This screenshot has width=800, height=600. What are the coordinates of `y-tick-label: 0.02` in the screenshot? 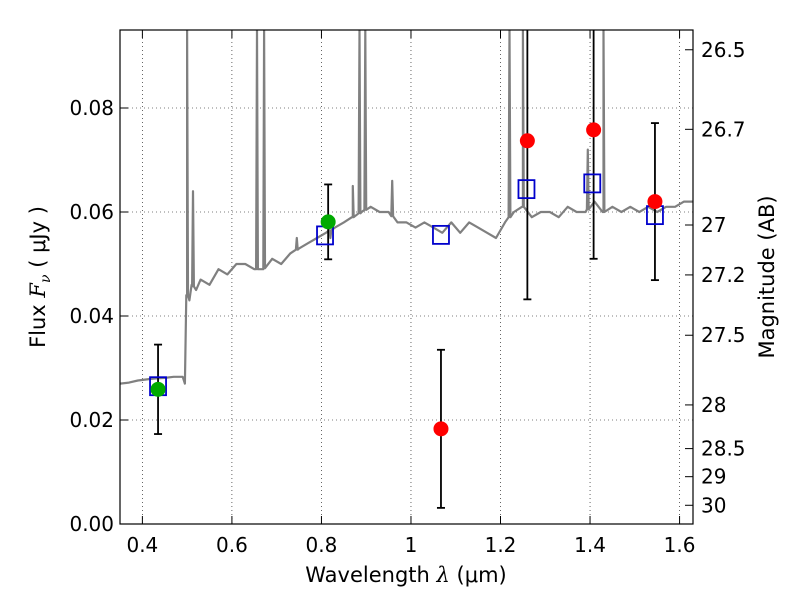 It's located at (91, 420).